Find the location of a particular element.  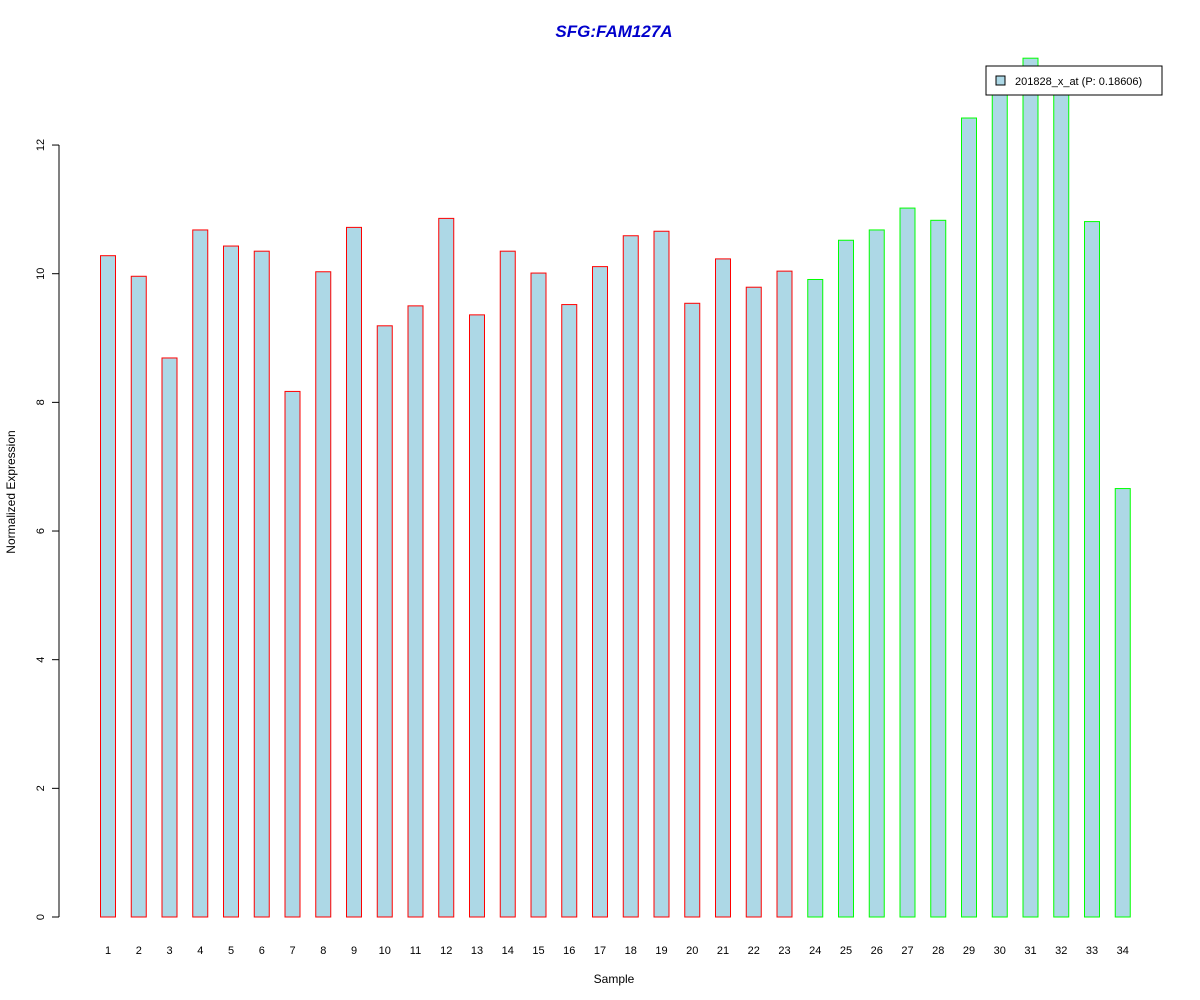

x-tick-label: 17 is located at coordinates (600, 951).